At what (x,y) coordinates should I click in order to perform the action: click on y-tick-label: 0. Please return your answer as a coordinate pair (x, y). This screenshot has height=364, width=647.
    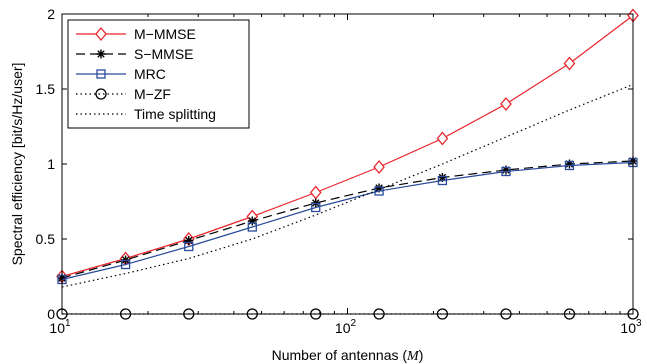
    Looking at the image, I should click on (51, 314).